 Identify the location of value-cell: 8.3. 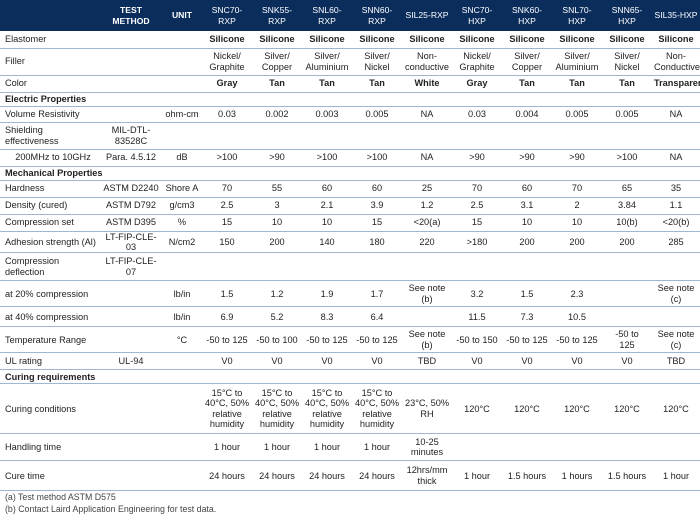
(327, 317).